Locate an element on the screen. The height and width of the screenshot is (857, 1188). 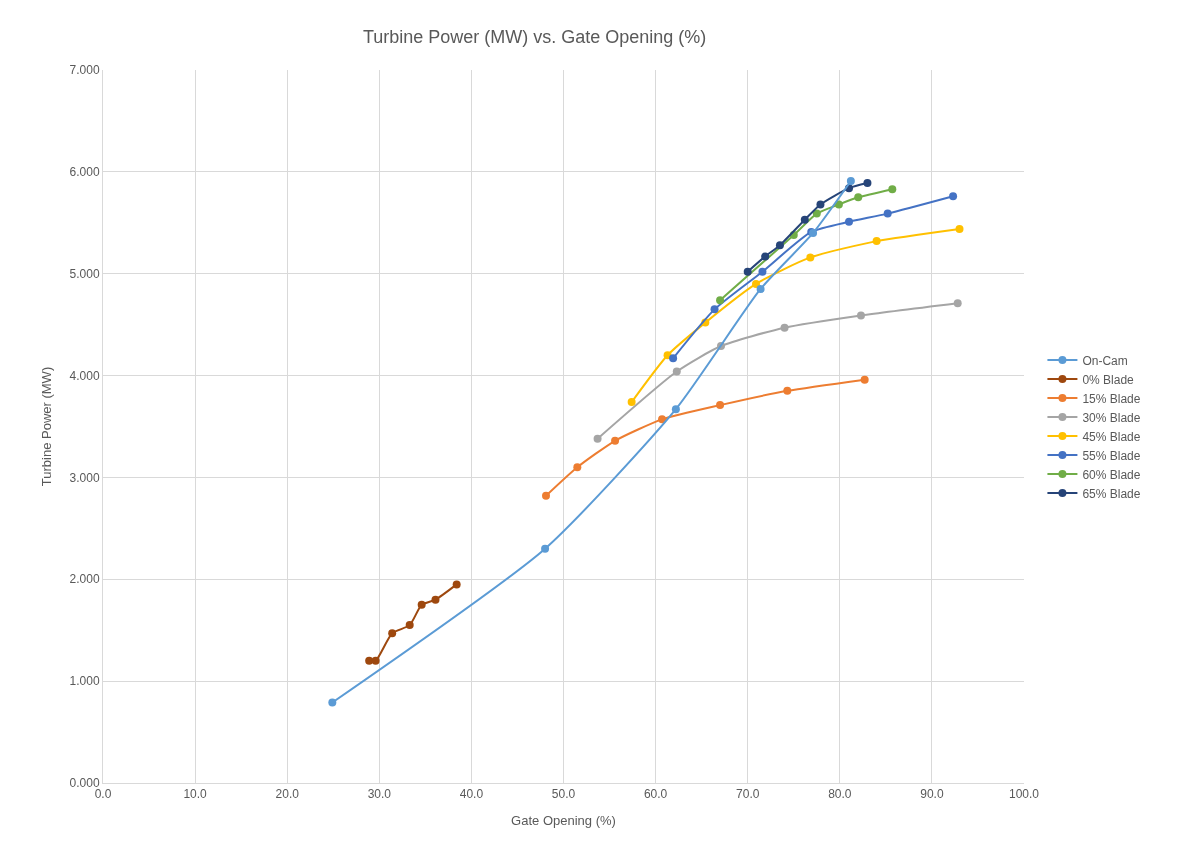
y-tick-label: 2.000 is located at coordinates (84, 579).